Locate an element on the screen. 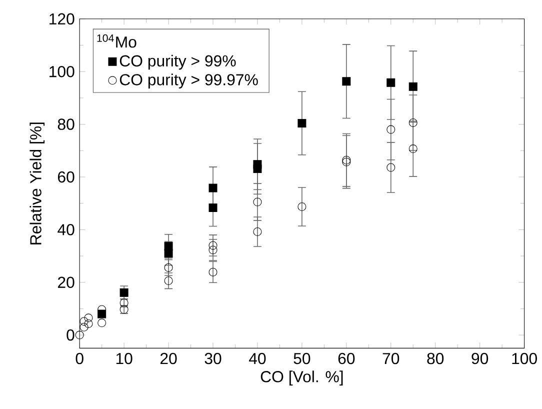 The image size is (542, 409). y-tick-label: 60 is located at coordinates (66, 177).